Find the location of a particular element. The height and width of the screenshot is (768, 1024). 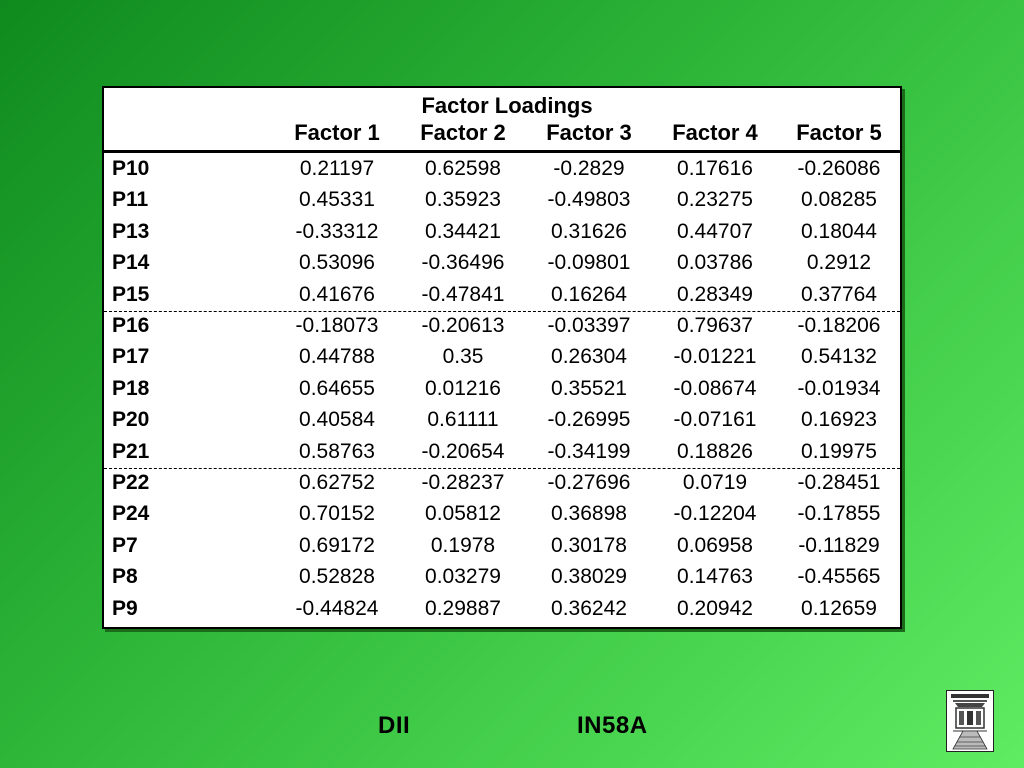

table-row: P17 0.44788 0.35 0.26304 -0.01221 0.54132 is located at coordinates (502, 358).